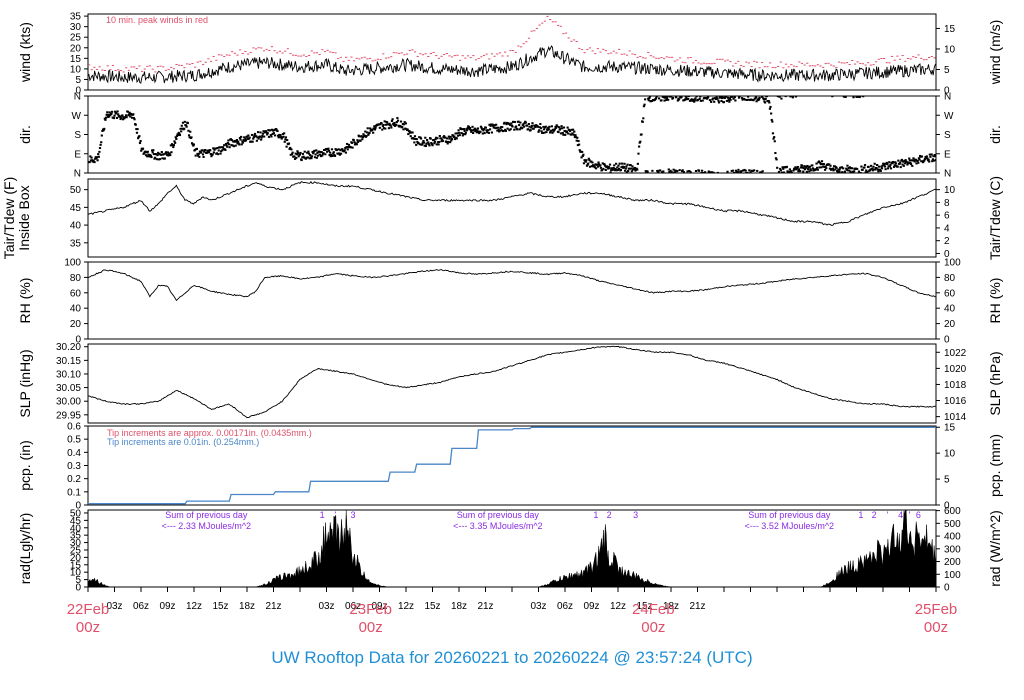 This screenshot has height=700, width=1024. What do you see at coordinates (950, 324) in the screenshot?
I see `right-tick-label: 20` at bounding box center [950, 324].